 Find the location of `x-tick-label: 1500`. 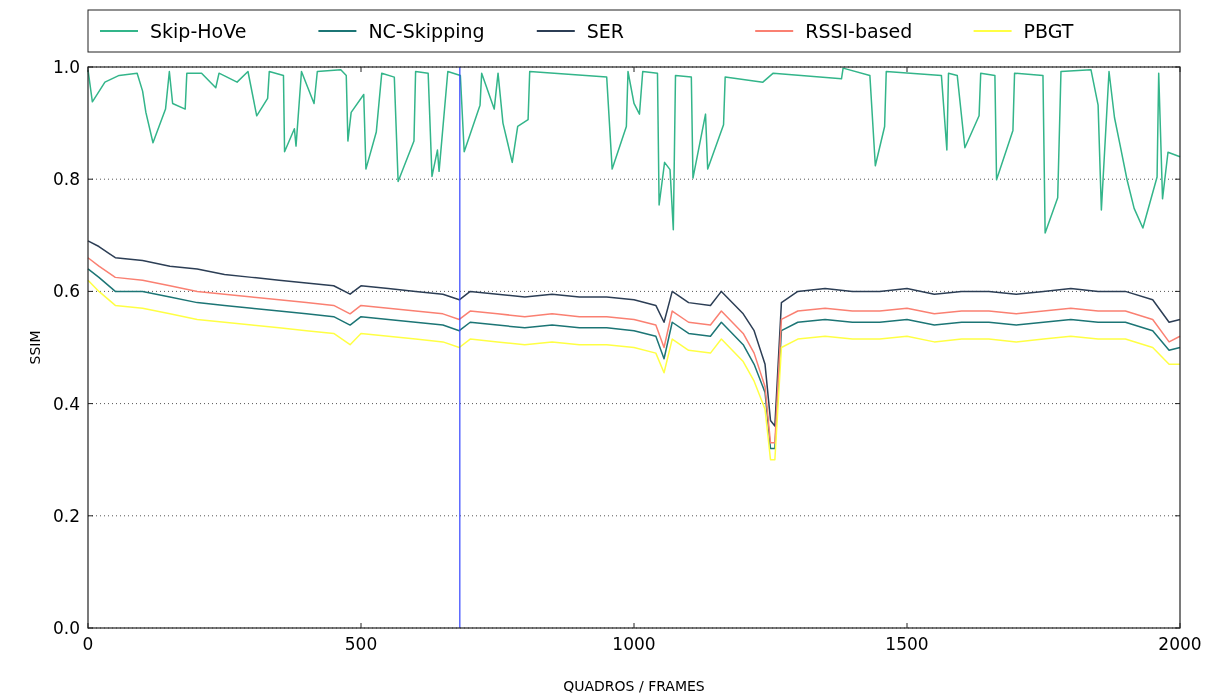

x-tick-label: 1500 is located at coordinates (907, 644).